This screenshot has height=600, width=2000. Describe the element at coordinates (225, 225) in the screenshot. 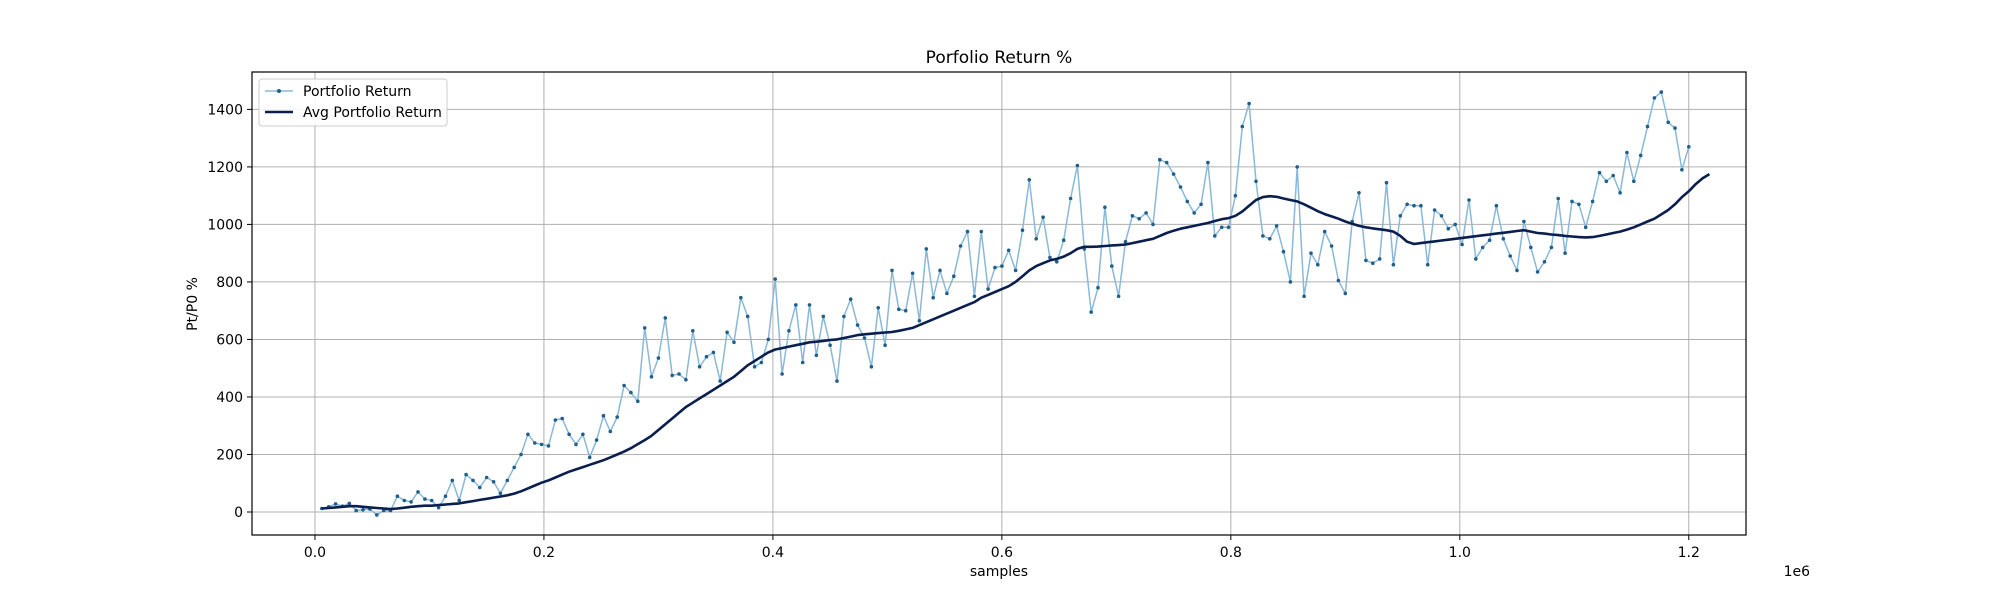

I see `y-tick-label: 1000` at that location.